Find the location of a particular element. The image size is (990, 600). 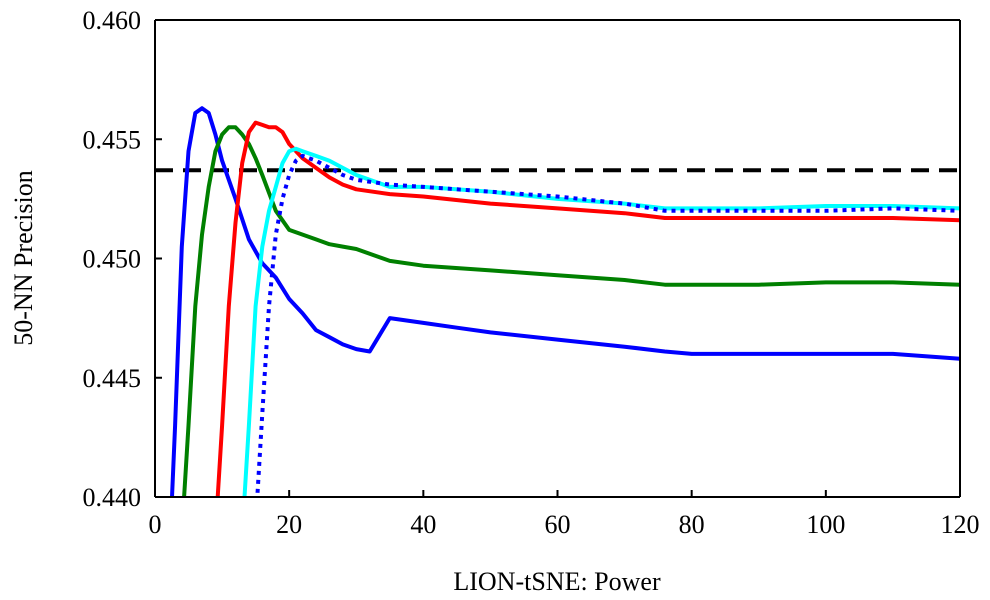

x-axis-title: LION-tSNE: Power is located at coordinates (557, 581).